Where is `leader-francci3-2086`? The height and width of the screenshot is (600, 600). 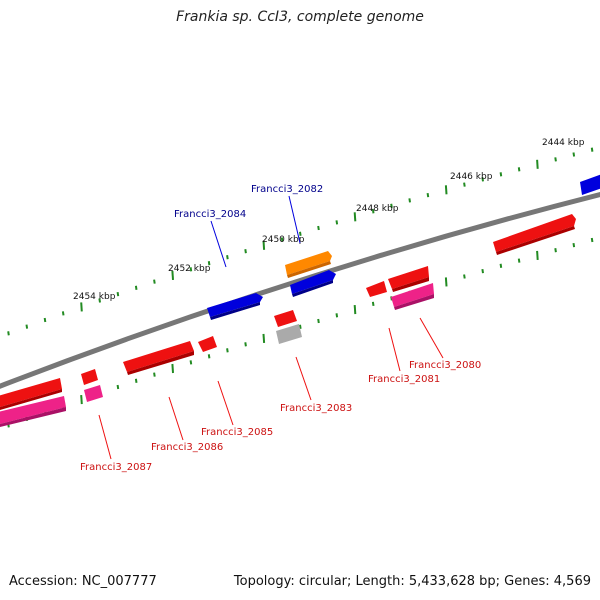 leader-francci3-2086 is located at coordinates (176, 418).